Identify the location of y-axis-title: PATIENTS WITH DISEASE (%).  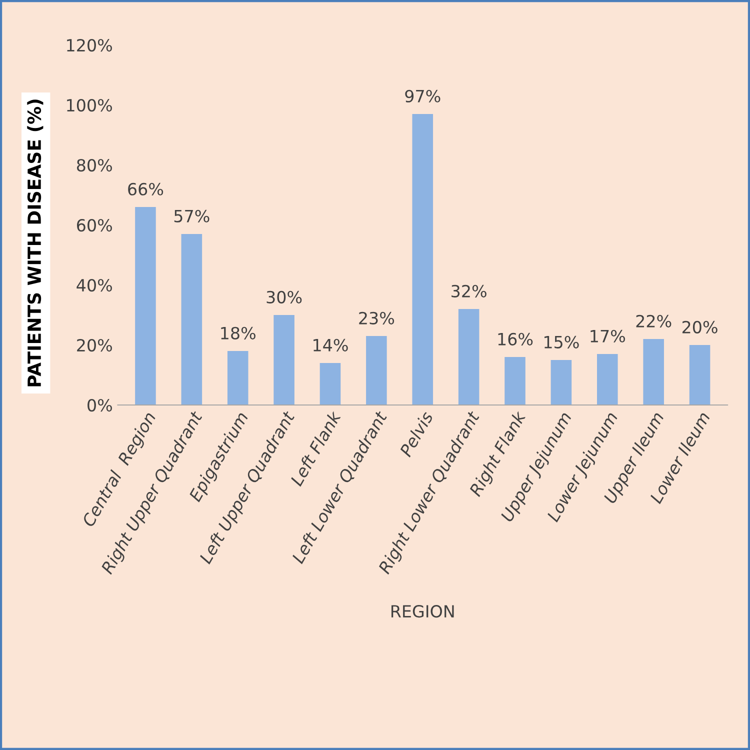
(35, 243).